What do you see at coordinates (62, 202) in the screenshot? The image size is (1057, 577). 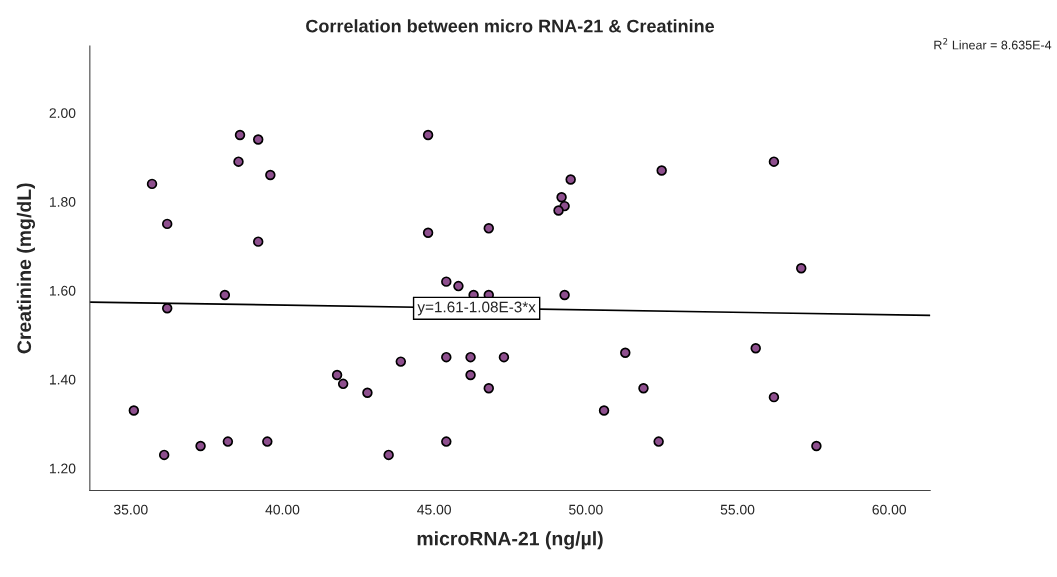 I see `y-tick-label: 1.80` at bounding box center [62, 202].